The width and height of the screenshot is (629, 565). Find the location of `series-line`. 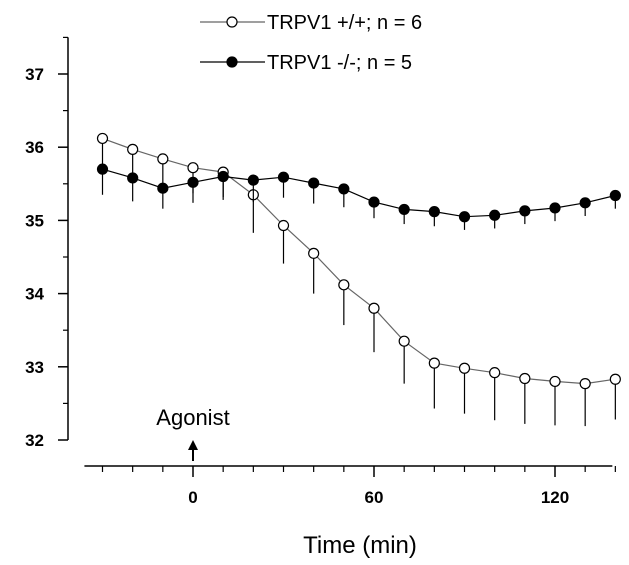

series-line is located at coordinates (359, 193).